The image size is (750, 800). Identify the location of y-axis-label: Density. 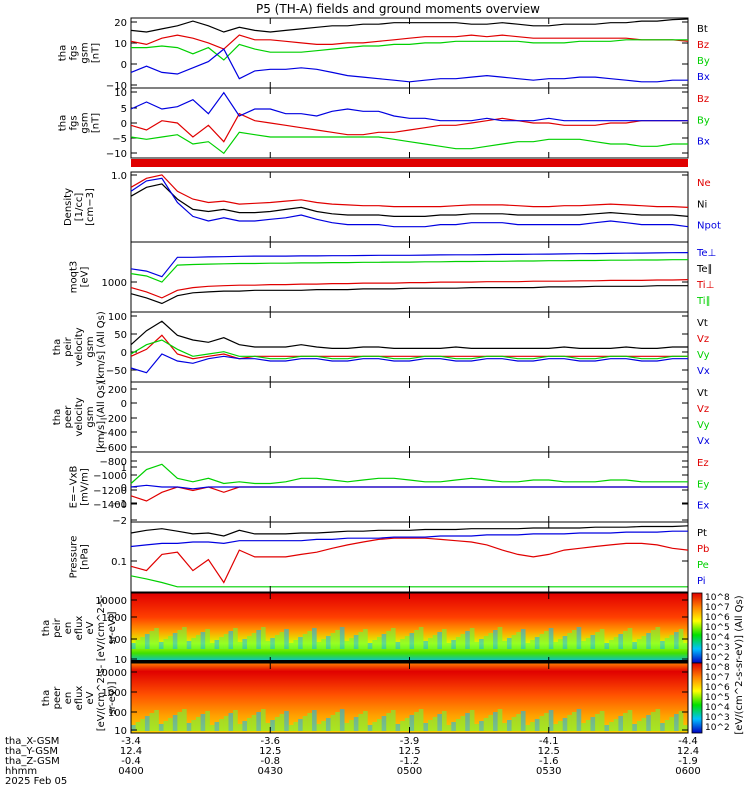
(68, 207).